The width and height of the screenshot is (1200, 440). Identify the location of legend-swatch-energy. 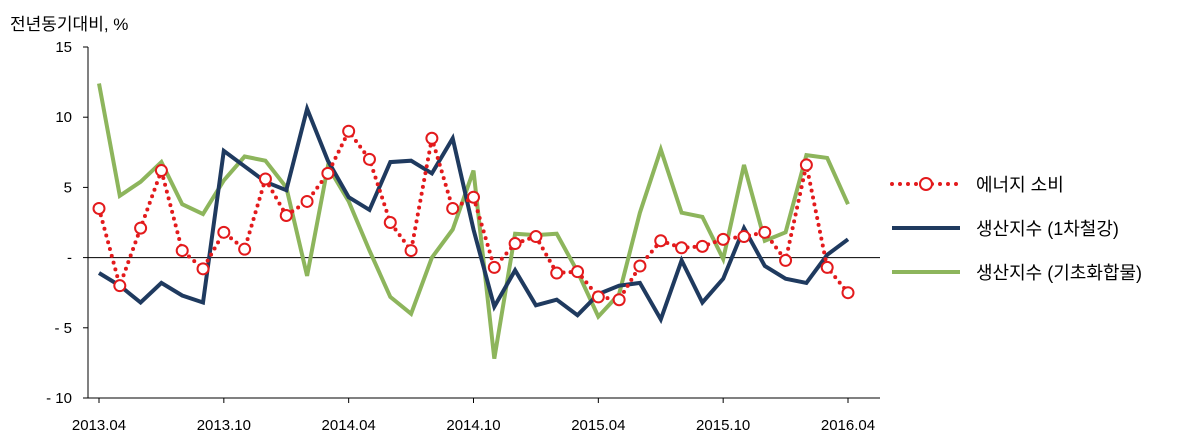
(926, 184).